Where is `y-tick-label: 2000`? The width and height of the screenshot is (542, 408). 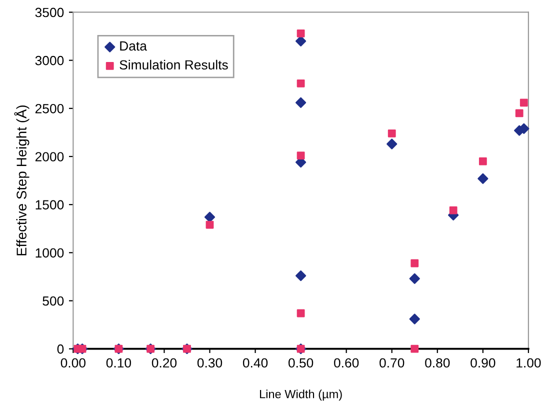 y-tick-label: 2000 is located at coordinates (49, 157).